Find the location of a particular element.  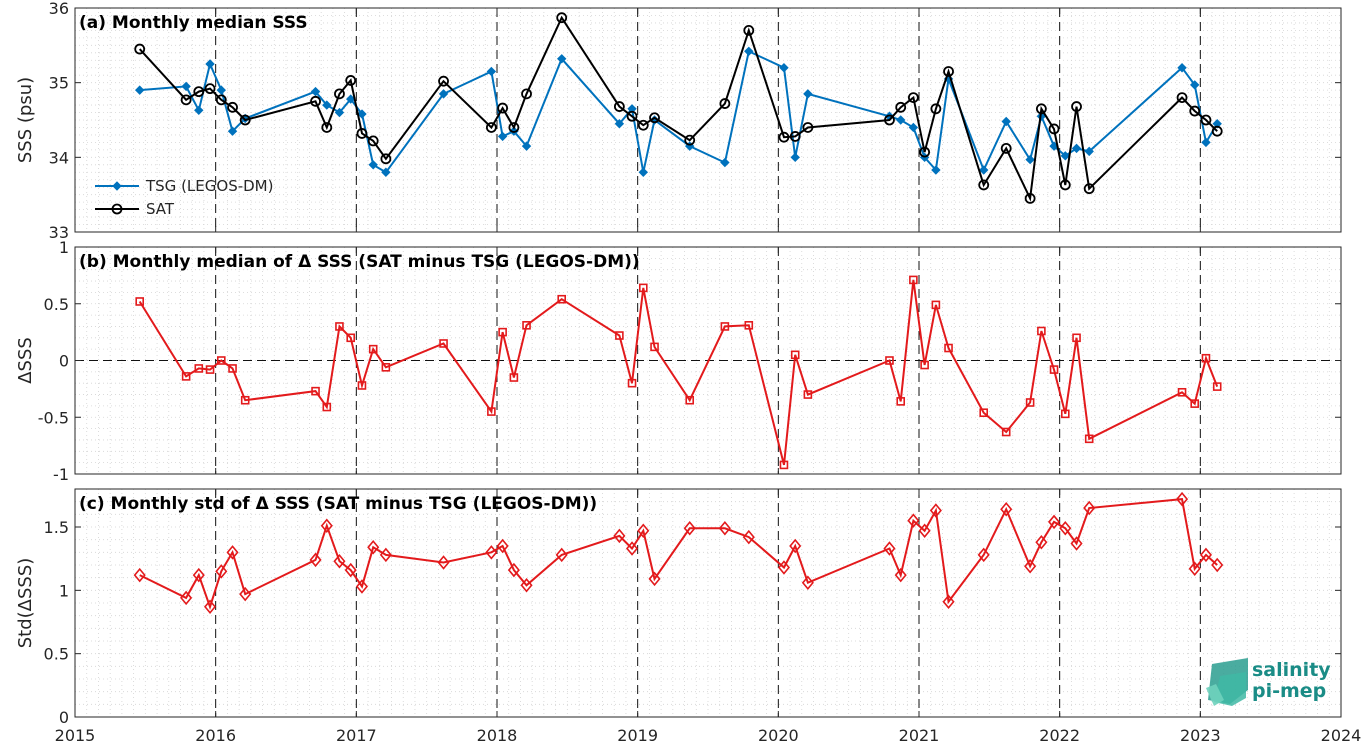

y-tick-label: 34 is located at coordinates (59, 157).